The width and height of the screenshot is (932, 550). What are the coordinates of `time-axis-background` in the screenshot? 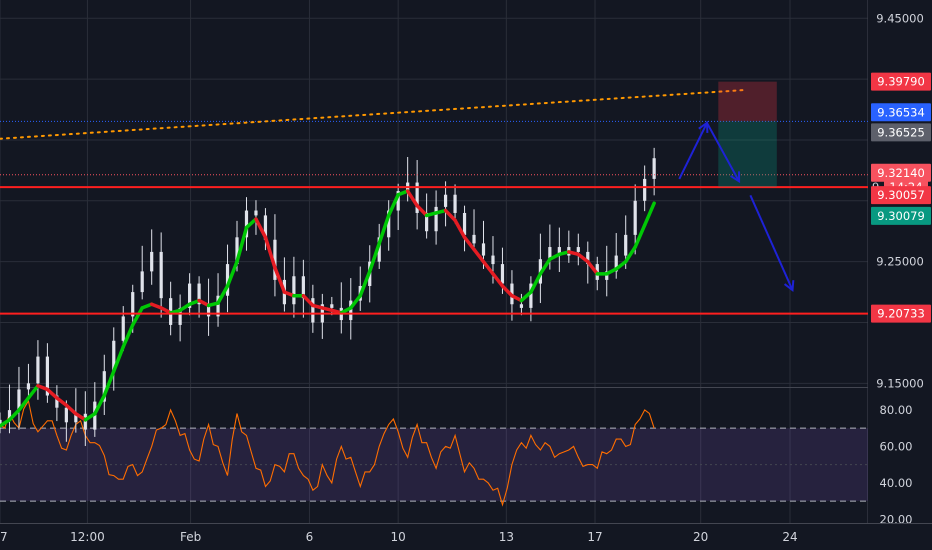 It's located at (466, 537).